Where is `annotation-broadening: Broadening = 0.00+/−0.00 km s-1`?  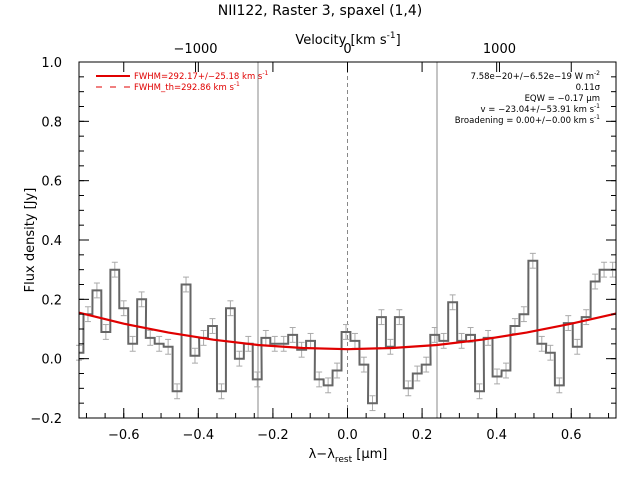
annotation-broadening: Broadening = 0.00+/−0.00 km s-1 is located at coordinates (527, 120).